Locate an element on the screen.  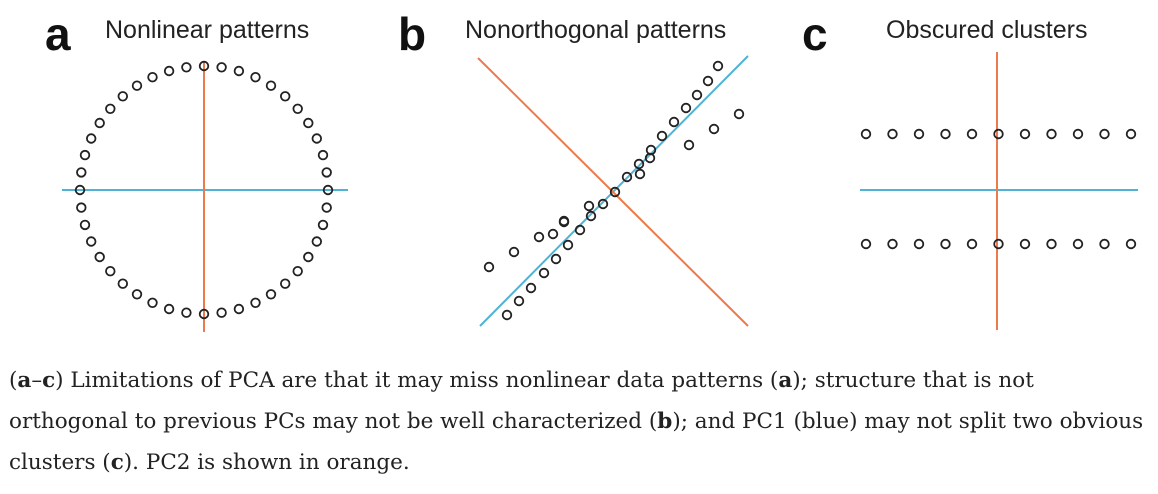
panel-b-pc2-line is located at coordinates (613, 192).